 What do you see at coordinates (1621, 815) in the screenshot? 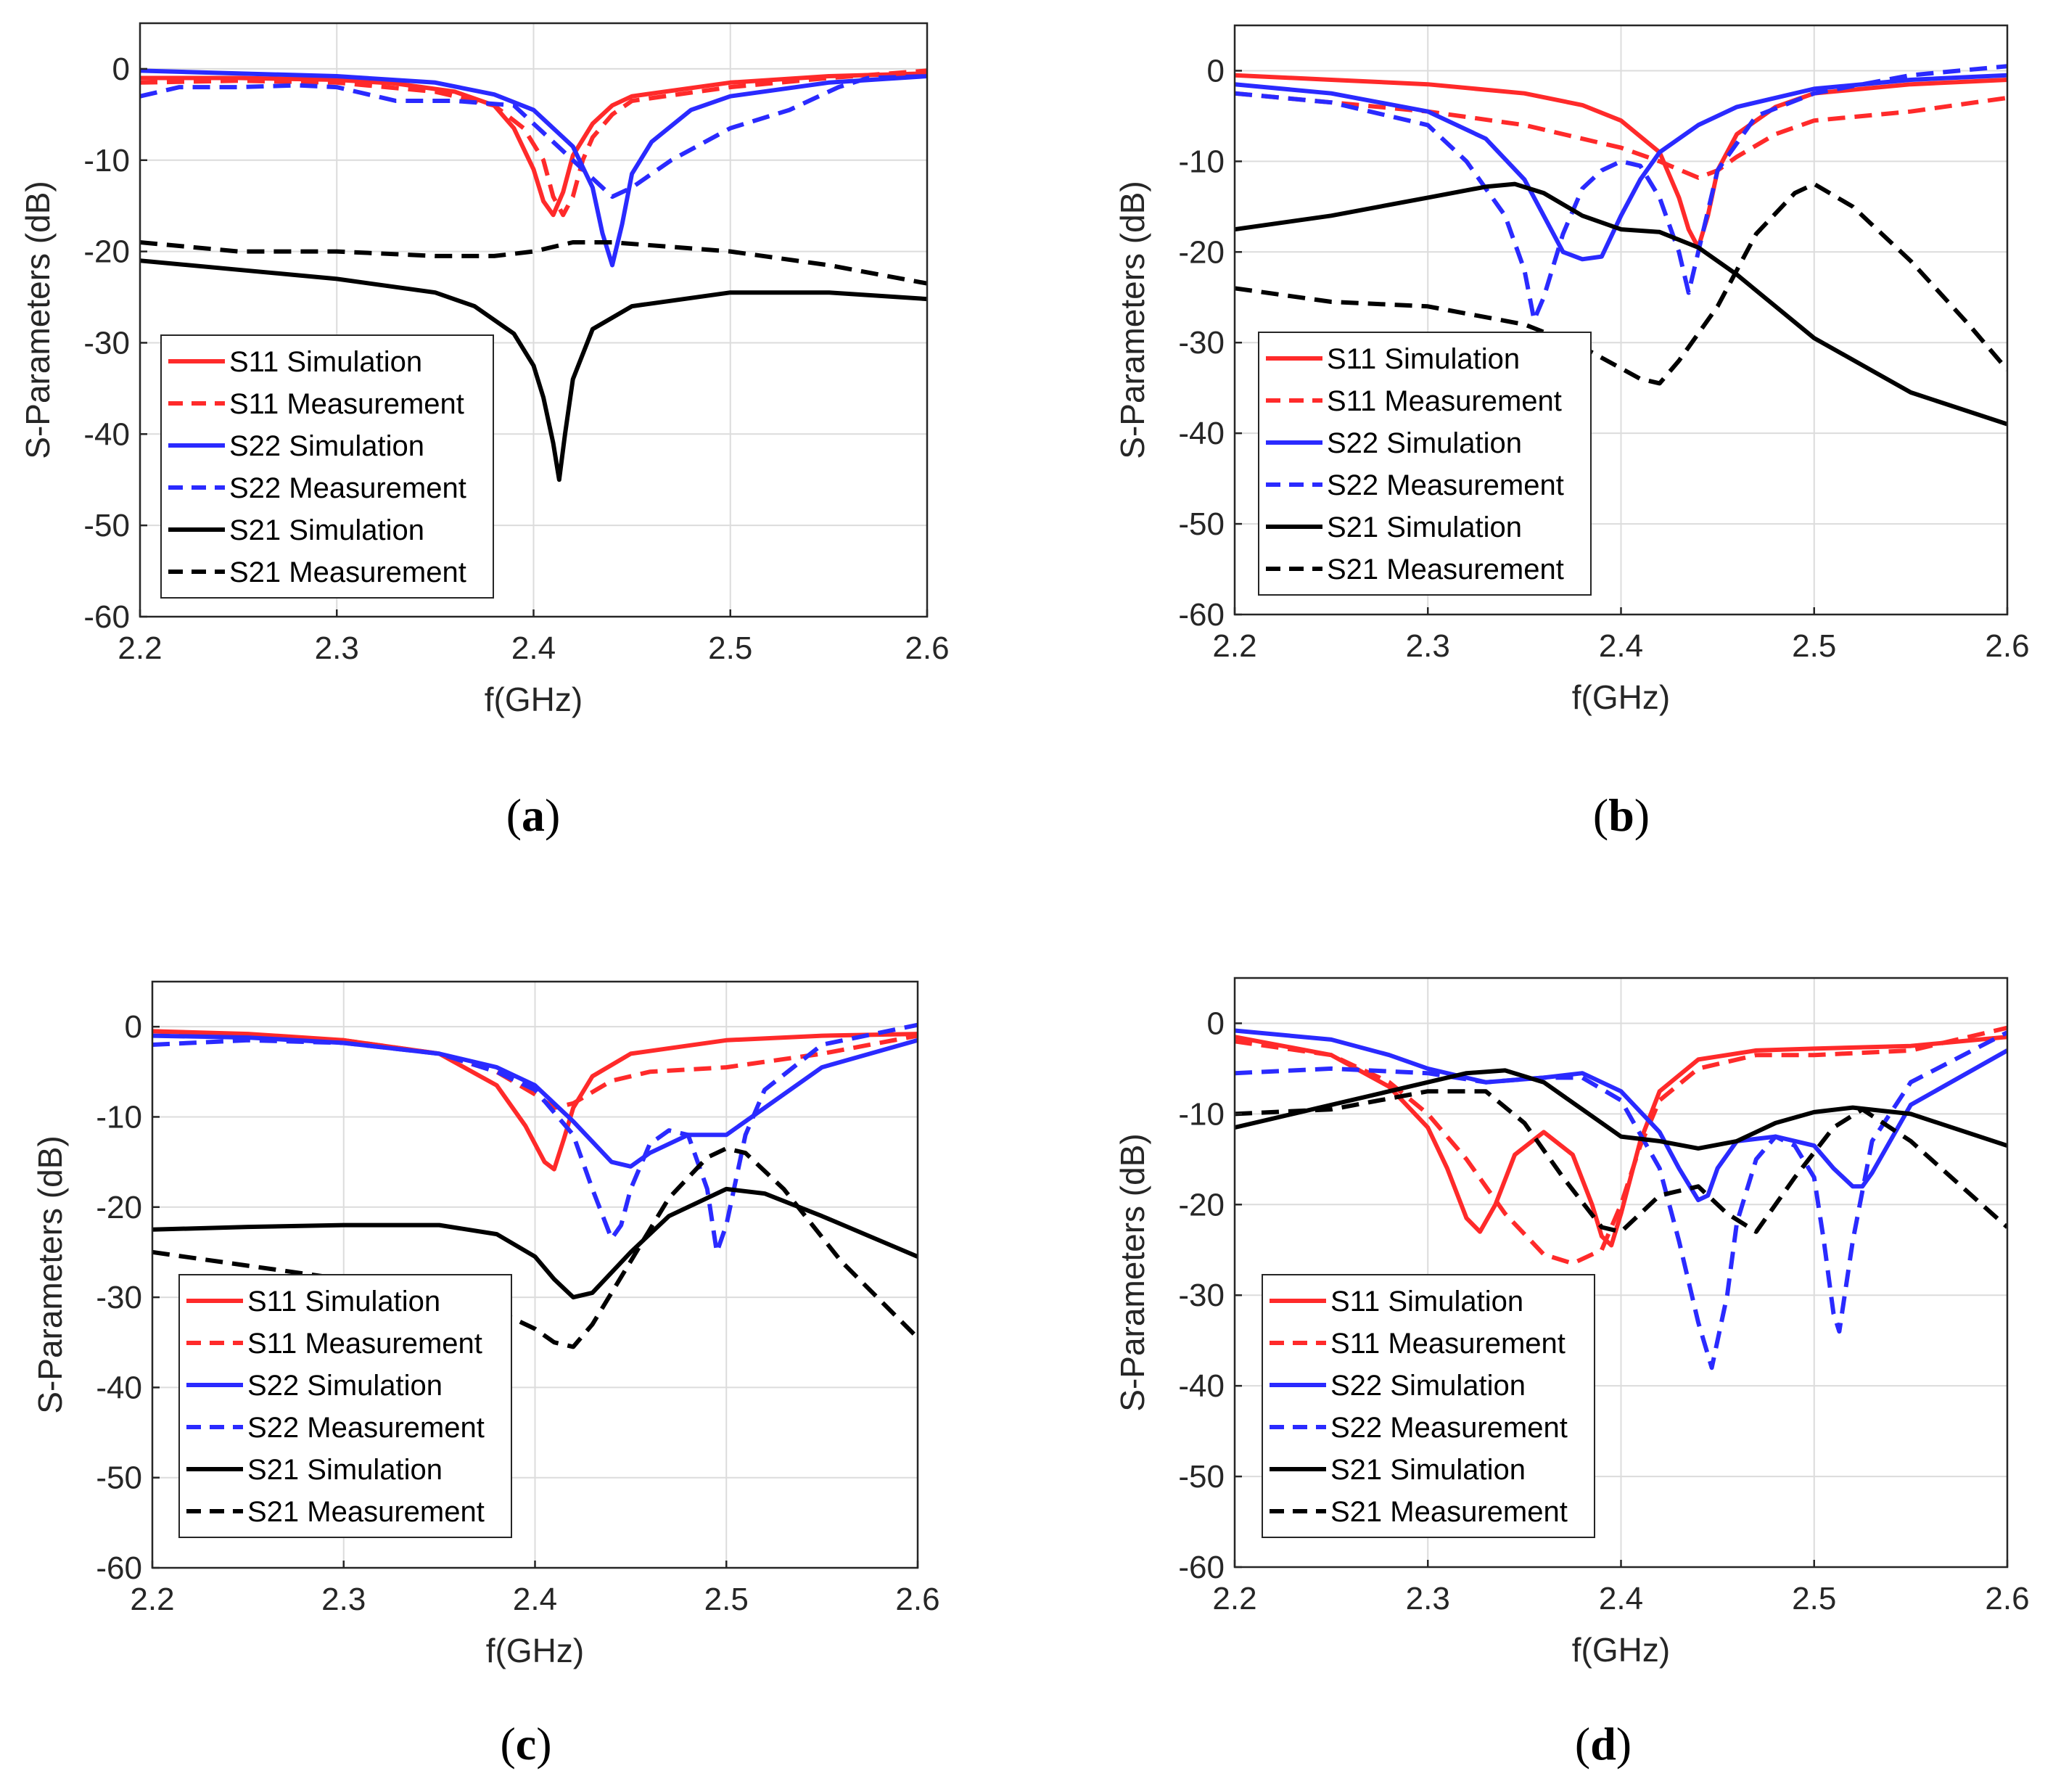
I see `panel-label: (b)` at bounding box center [1621, 815].